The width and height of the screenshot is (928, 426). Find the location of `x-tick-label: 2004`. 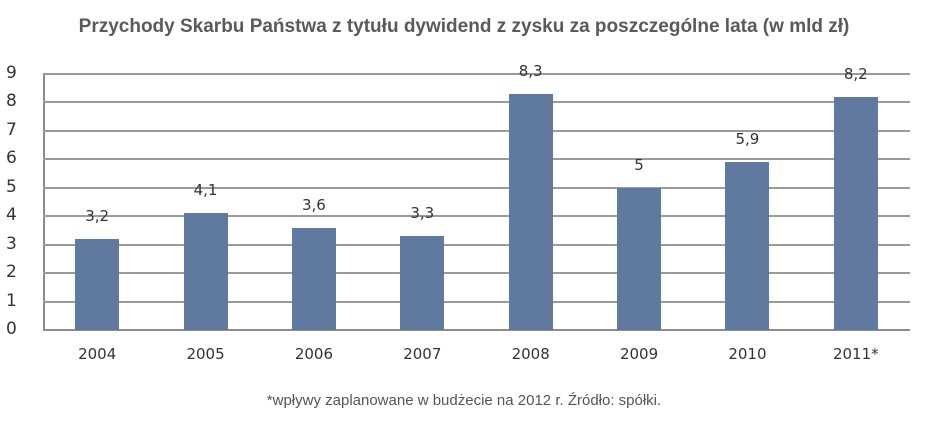

x-tick-label: 2004 is located at coordinates (97, 354).